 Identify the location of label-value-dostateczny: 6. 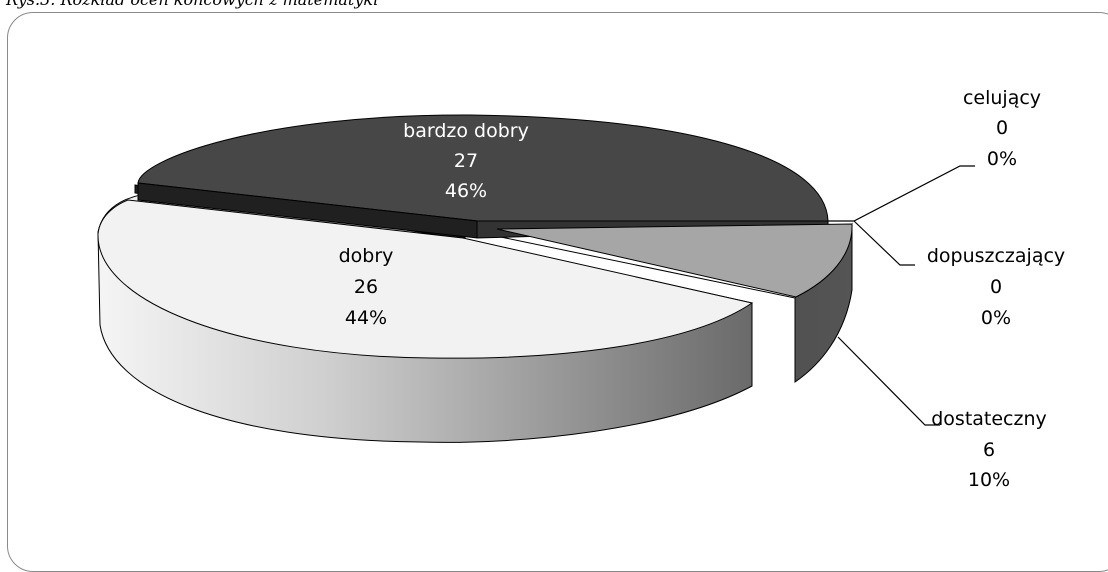
(989, 450).